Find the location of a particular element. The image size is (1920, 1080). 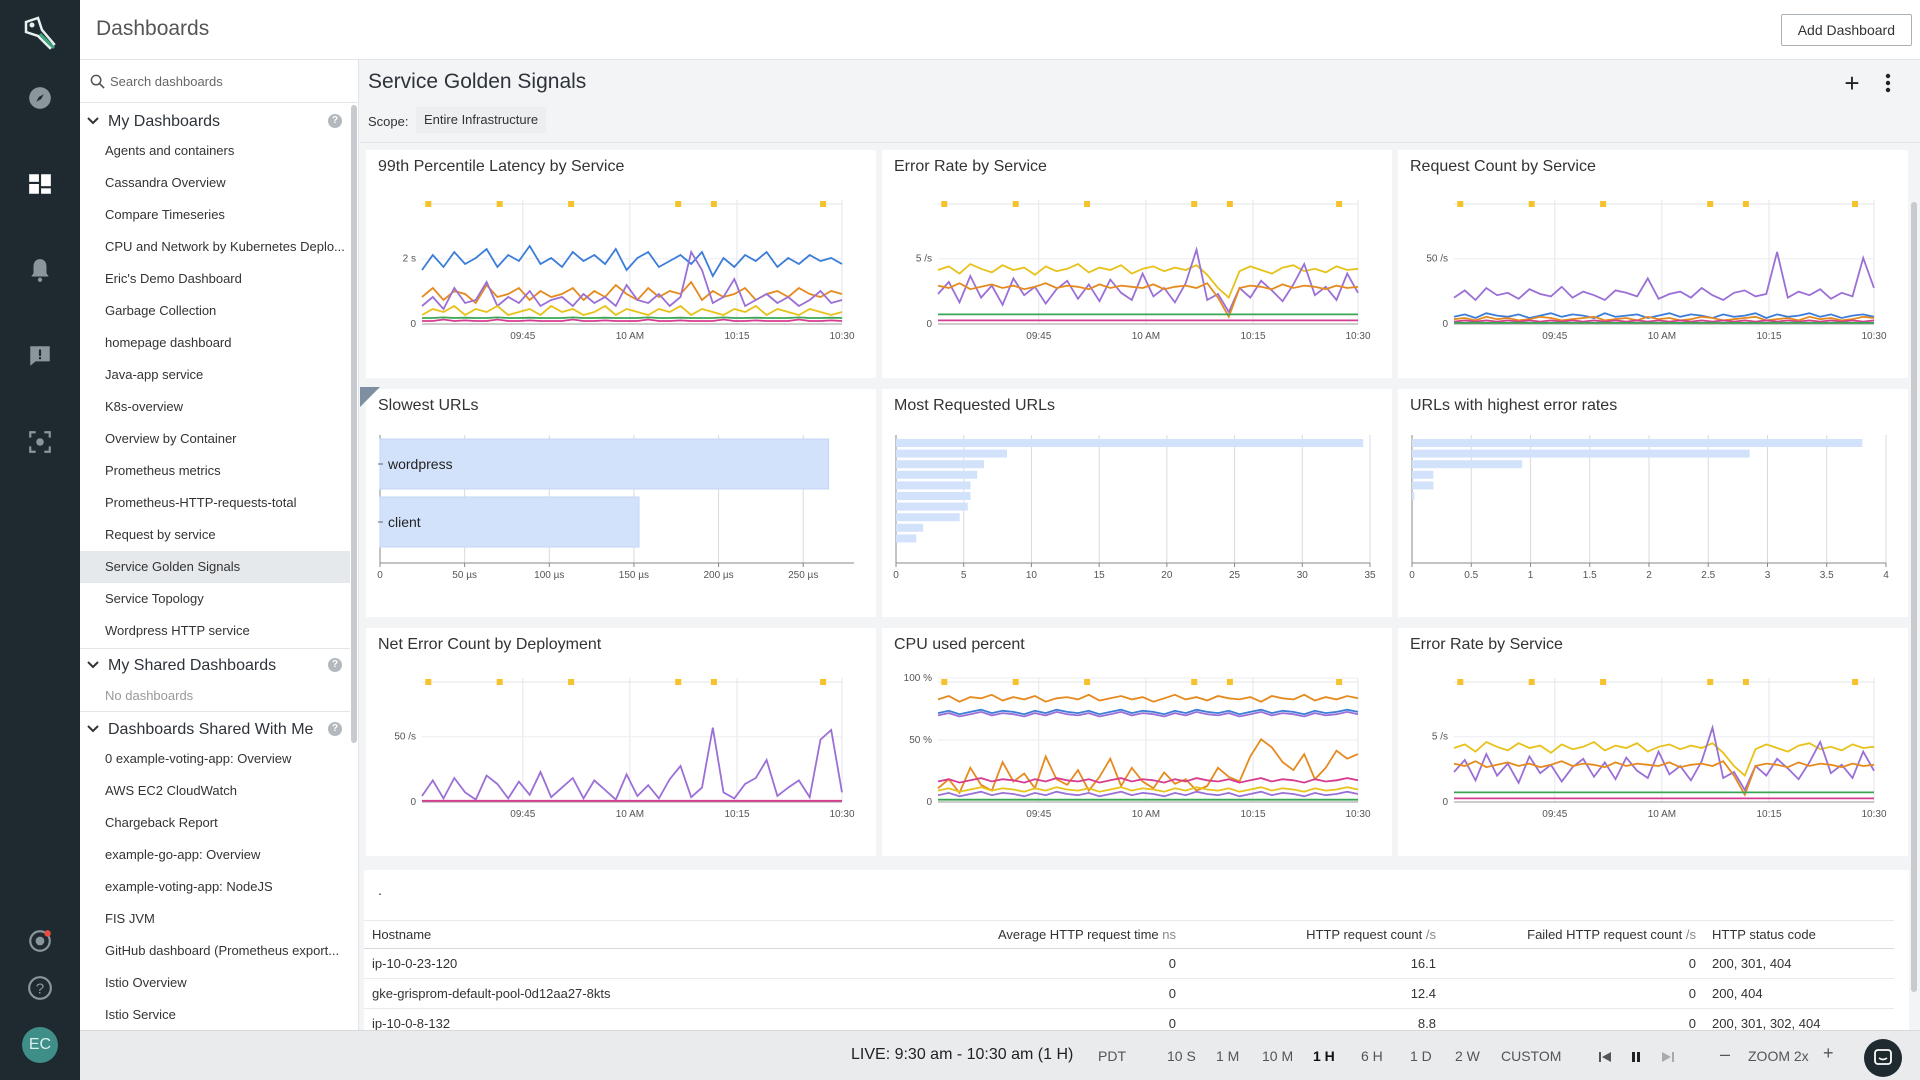

shared-dashboard-item: Istio Service is located at coordinates (140, 1014).